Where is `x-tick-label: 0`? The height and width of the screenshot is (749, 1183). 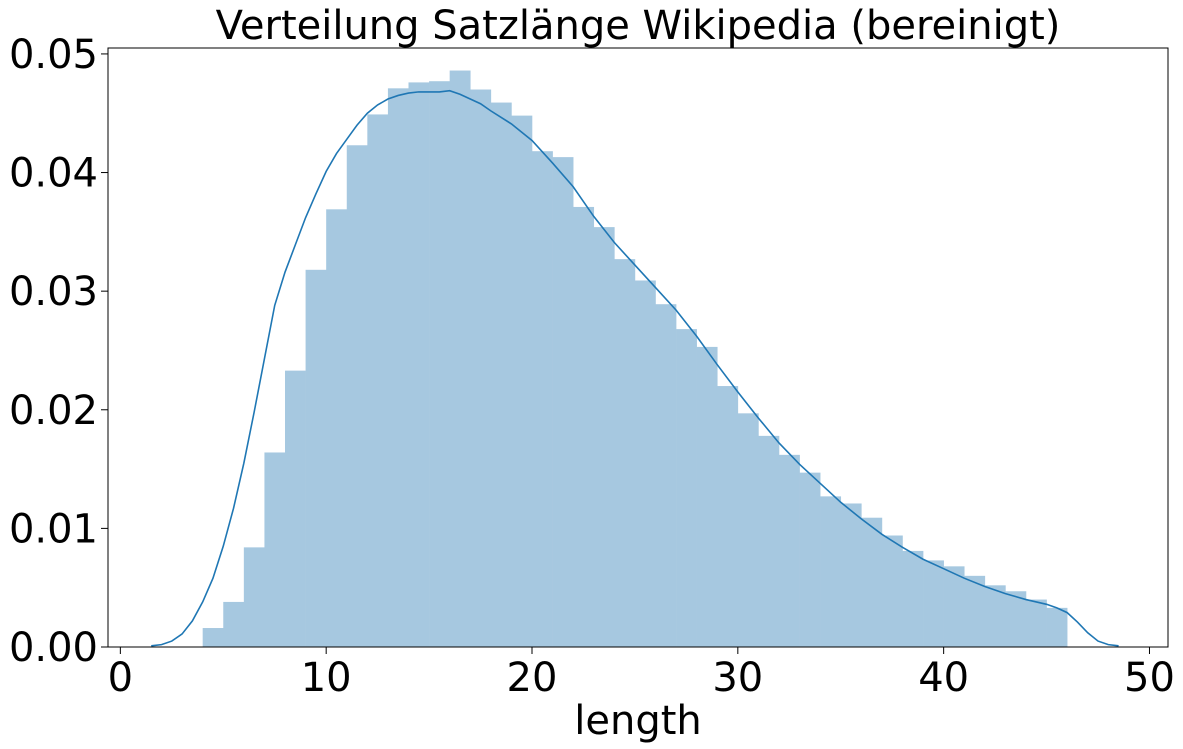 x-tick-label: 0 is located at coordinates (120, 678).